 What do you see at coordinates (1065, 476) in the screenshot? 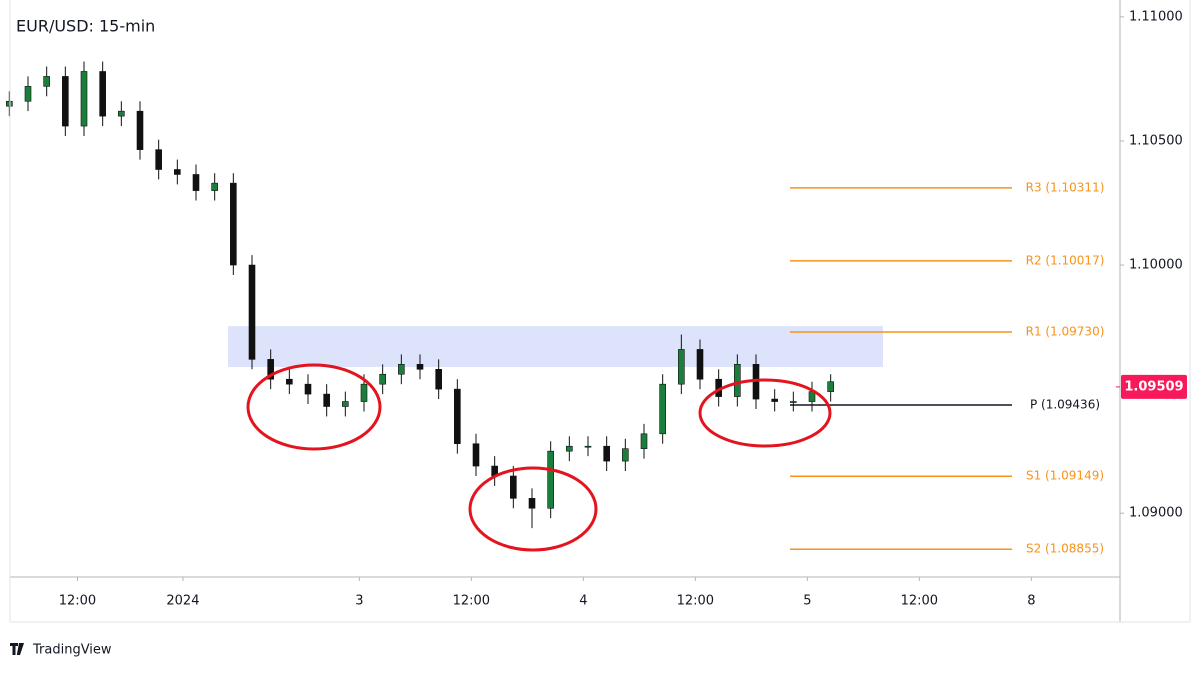
I see `pivot-label: S1 (1.09149)` at bounding box center [1065, 476].